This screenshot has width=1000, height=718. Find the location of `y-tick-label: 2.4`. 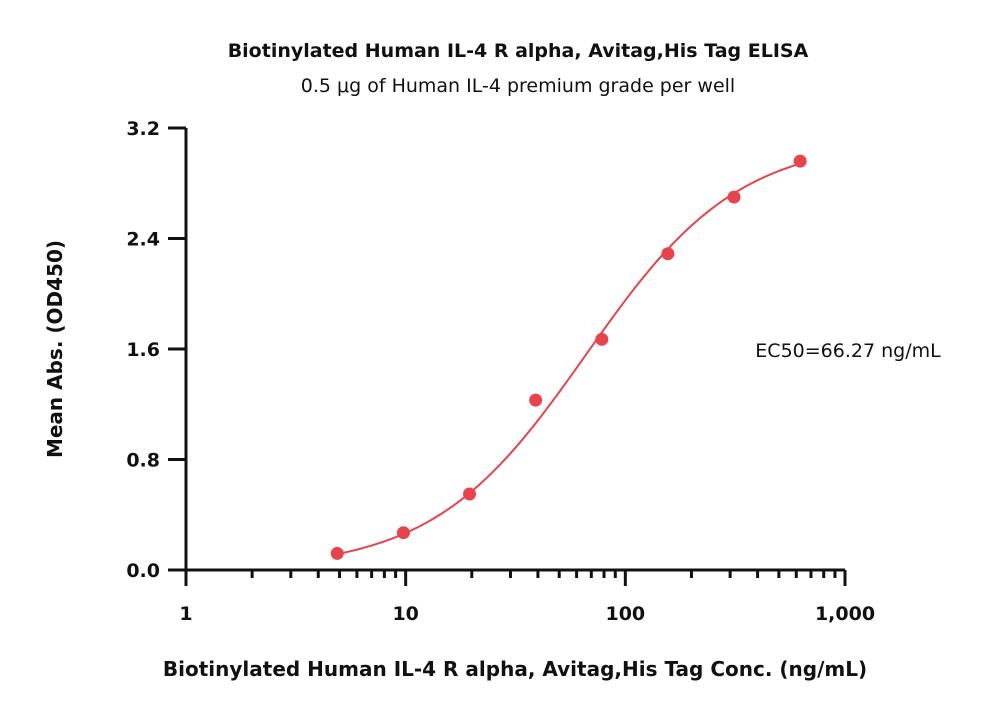

y-tick-label: 2.4 is located at coordinates (143, 240).